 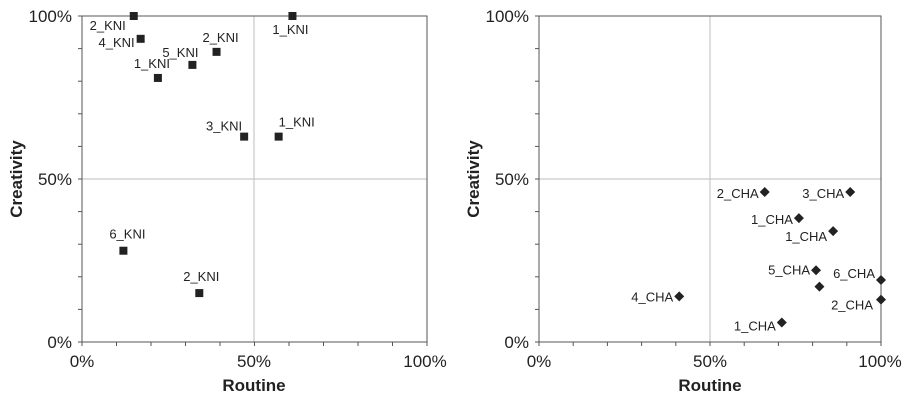 What do you see at coordinates (854, 273) in the screenshot?
I see `point-label: 6_CHA` at bounding box center [854, 273].